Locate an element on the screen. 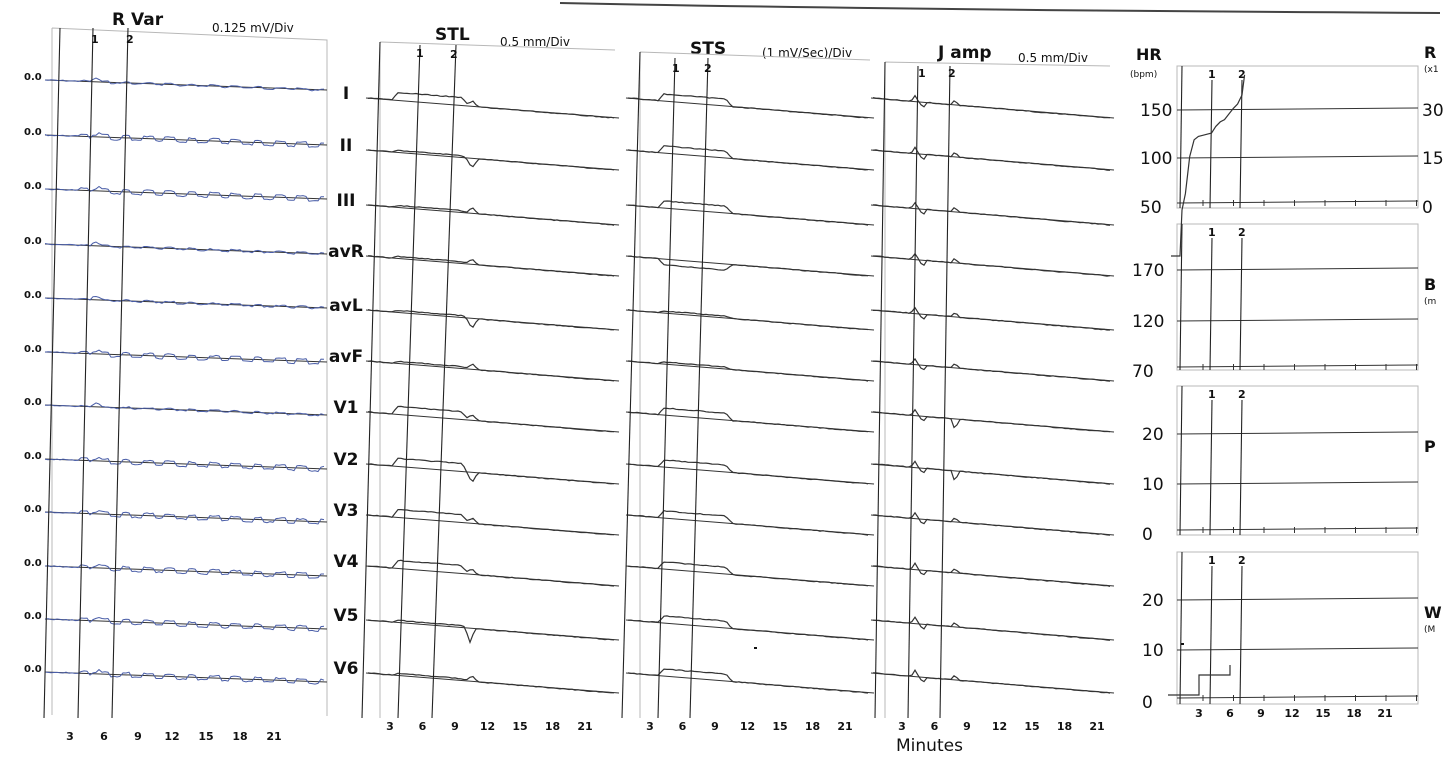 The image size is (1454, 759). sts-marker-1: 1 is located at coordinates (676, 68).